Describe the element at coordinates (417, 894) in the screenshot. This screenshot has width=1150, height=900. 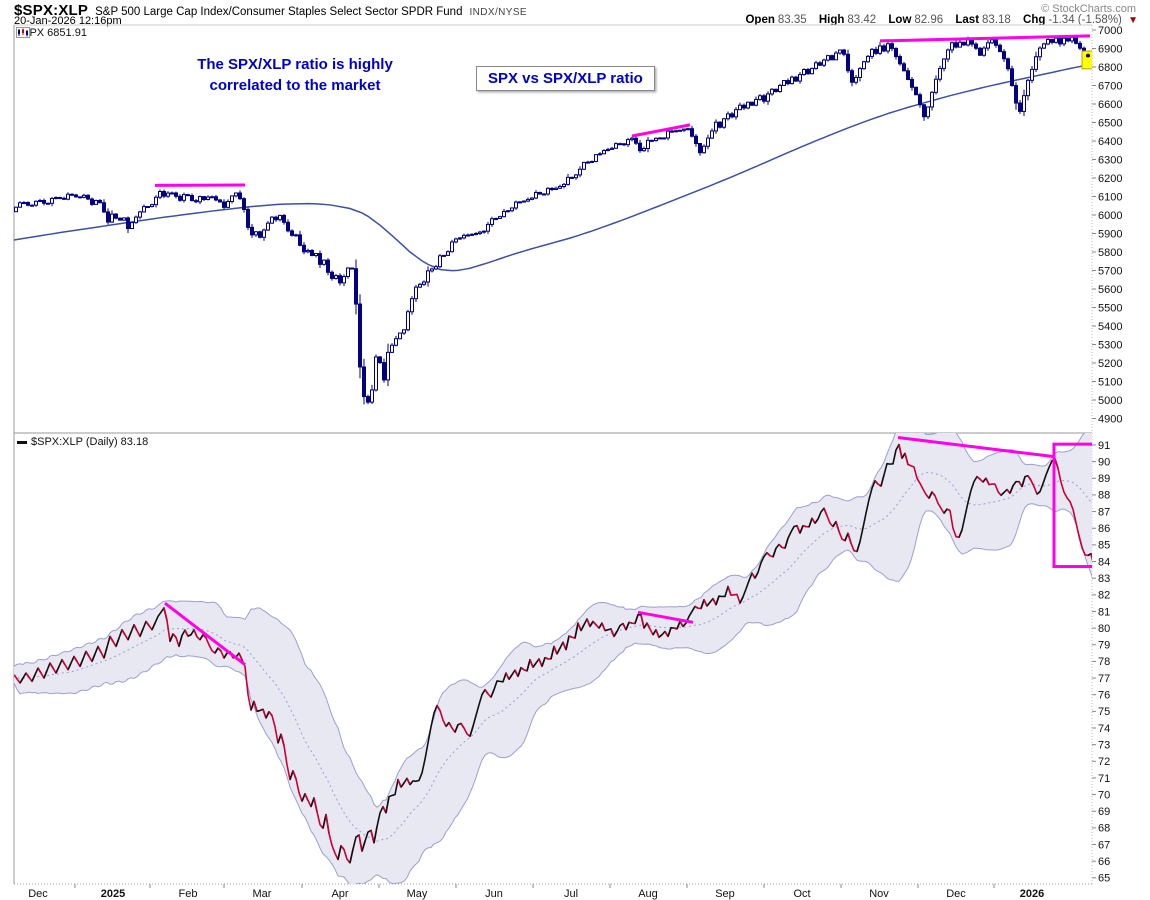
I see `x-axis-label: May` at that location.